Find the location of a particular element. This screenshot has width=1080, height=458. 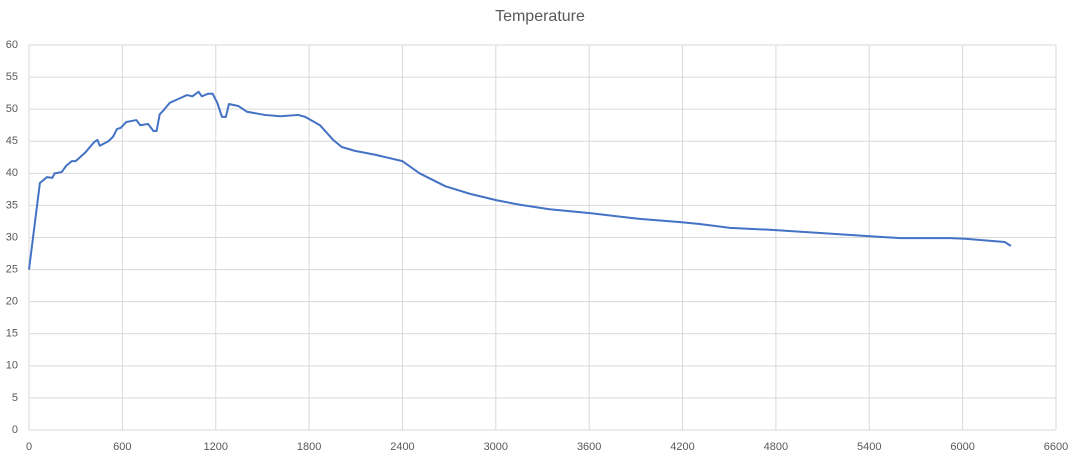

y-tick-label: 45 is located at coordinates (12, 141).